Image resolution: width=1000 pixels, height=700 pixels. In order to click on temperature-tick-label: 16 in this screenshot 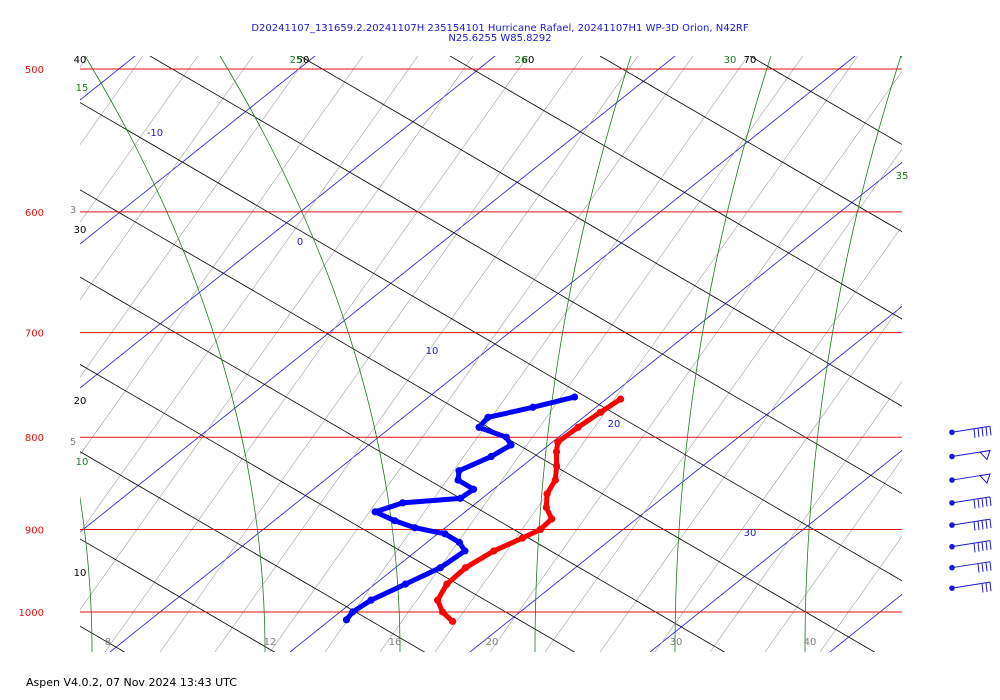, I will do `click(395, 642)`.